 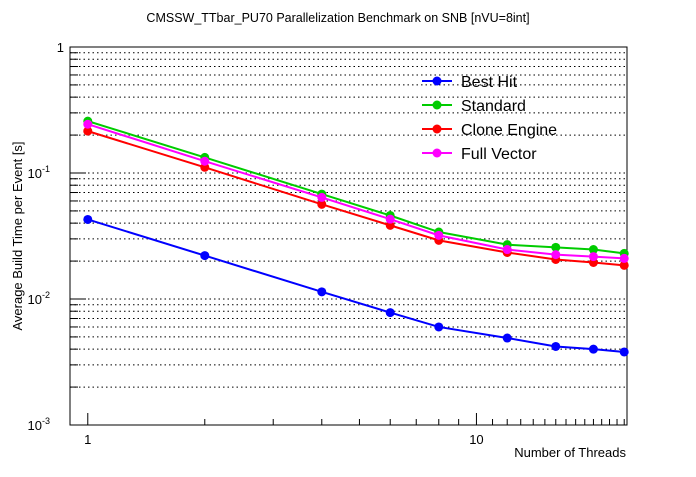 What do you see at coordinates (476, 439) in the screenshot?
I see `x-tick-label: 10` at bounding box center [476, 439].